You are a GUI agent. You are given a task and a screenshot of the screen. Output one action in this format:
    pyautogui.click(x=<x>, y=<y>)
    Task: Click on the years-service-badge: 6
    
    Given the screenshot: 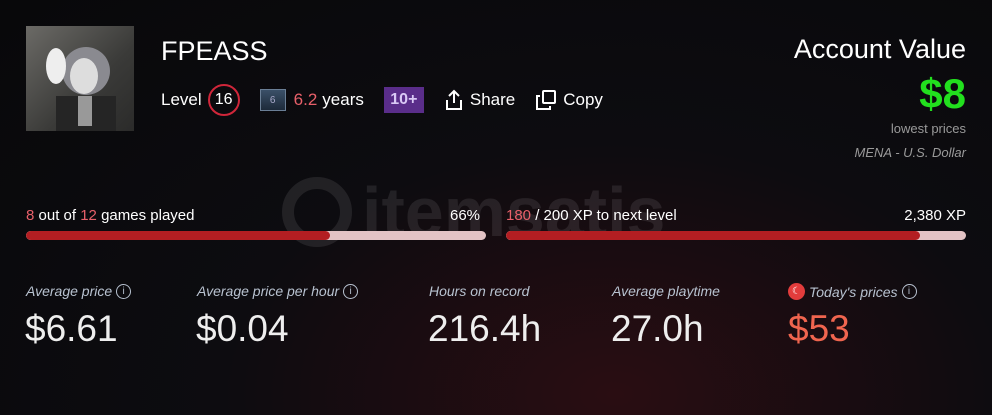 What is the action you would take?
    pyautogui.click(x=272, y=100)
    